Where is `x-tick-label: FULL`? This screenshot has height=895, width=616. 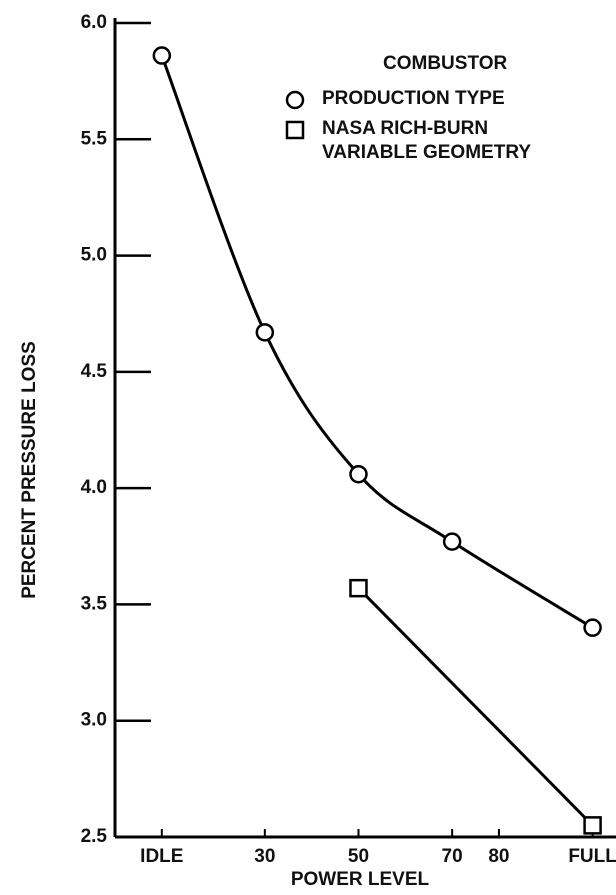
x-tick-label: FULL is located at coordinates (592, 856).